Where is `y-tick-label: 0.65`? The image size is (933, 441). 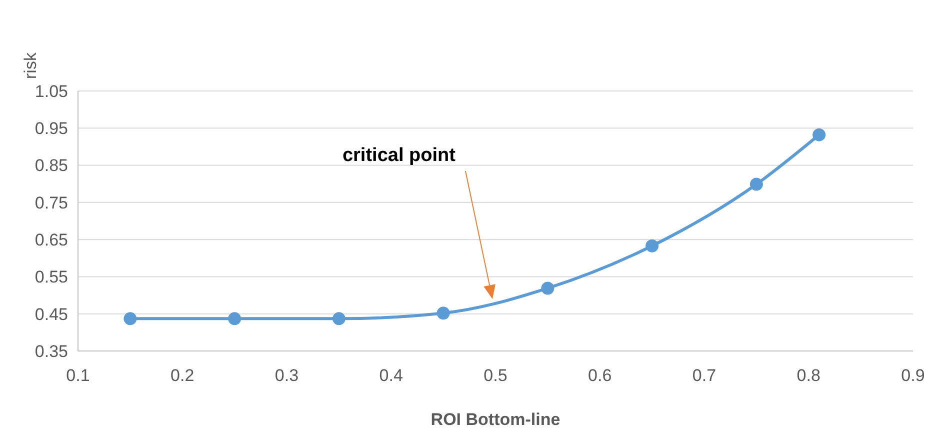
y-tick-label: 0.65 is located at coordinates (51, 240).